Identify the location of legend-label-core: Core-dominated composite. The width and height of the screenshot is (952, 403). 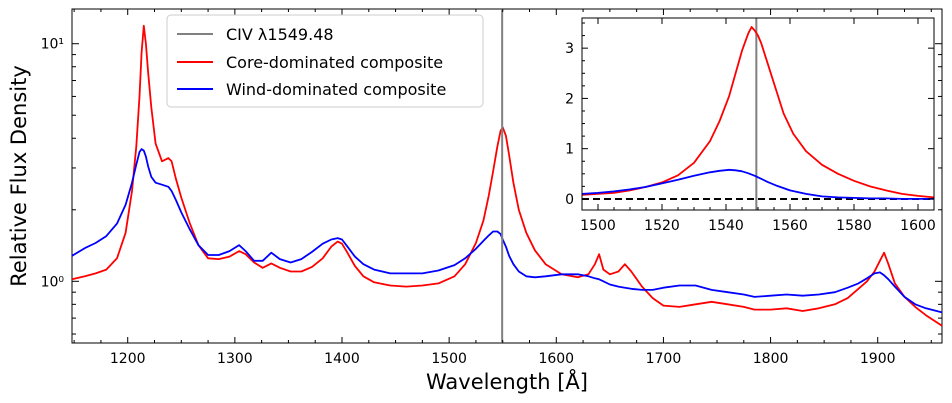
(334, 62).